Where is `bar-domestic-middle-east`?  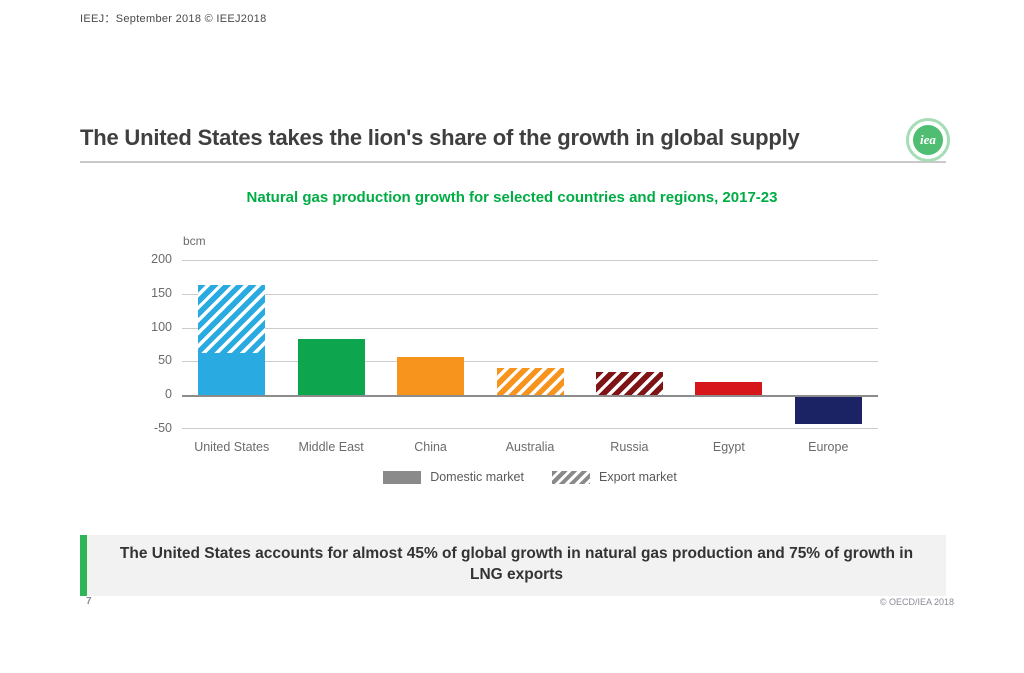
bar-domestic-middle-east is located at coordinates (331, 367).